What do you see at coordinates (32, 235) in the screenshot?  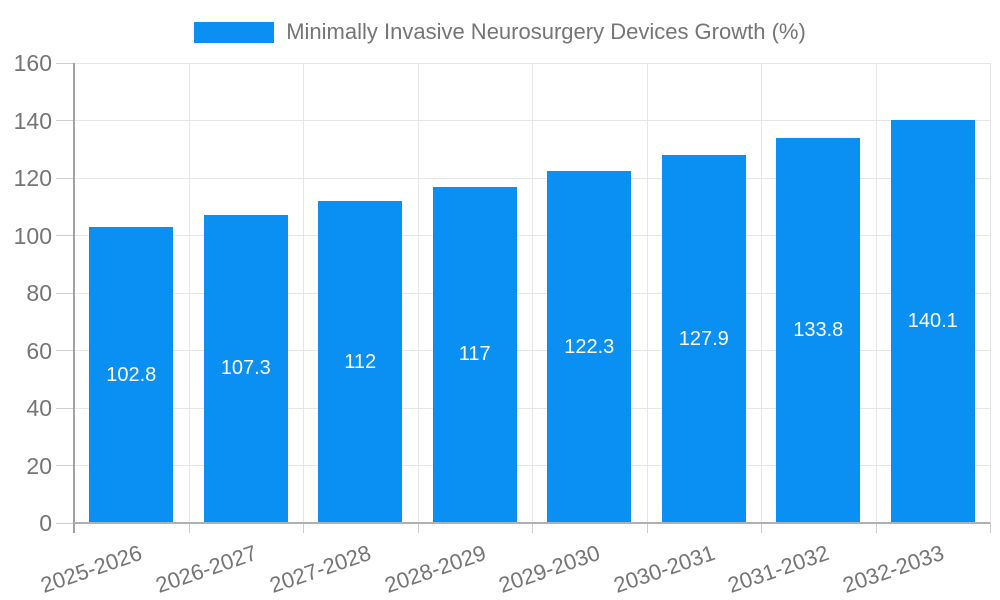 I see `y-axis-tick-label: 100` at bounding box center [32, 235].